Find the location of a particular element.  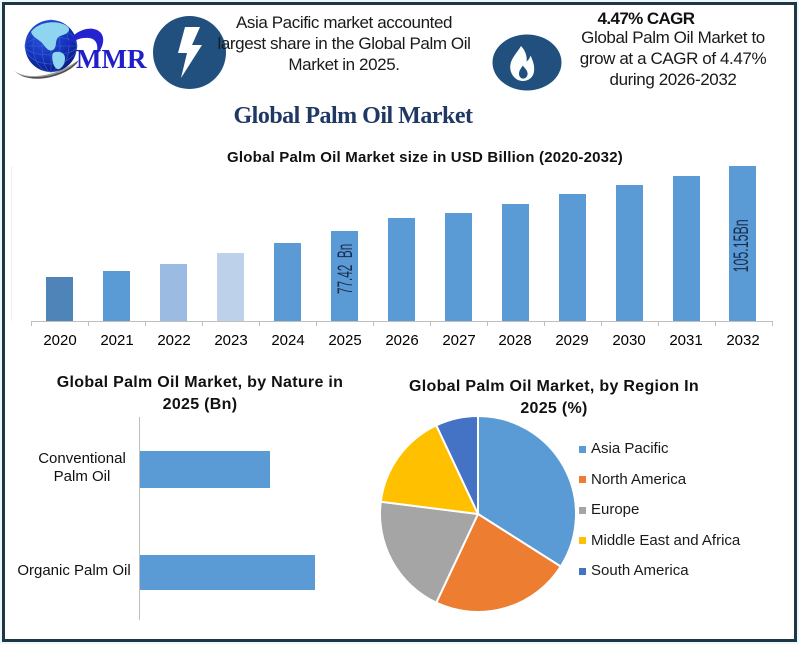

svg-text: MMR is located at coordinates (111, 59).